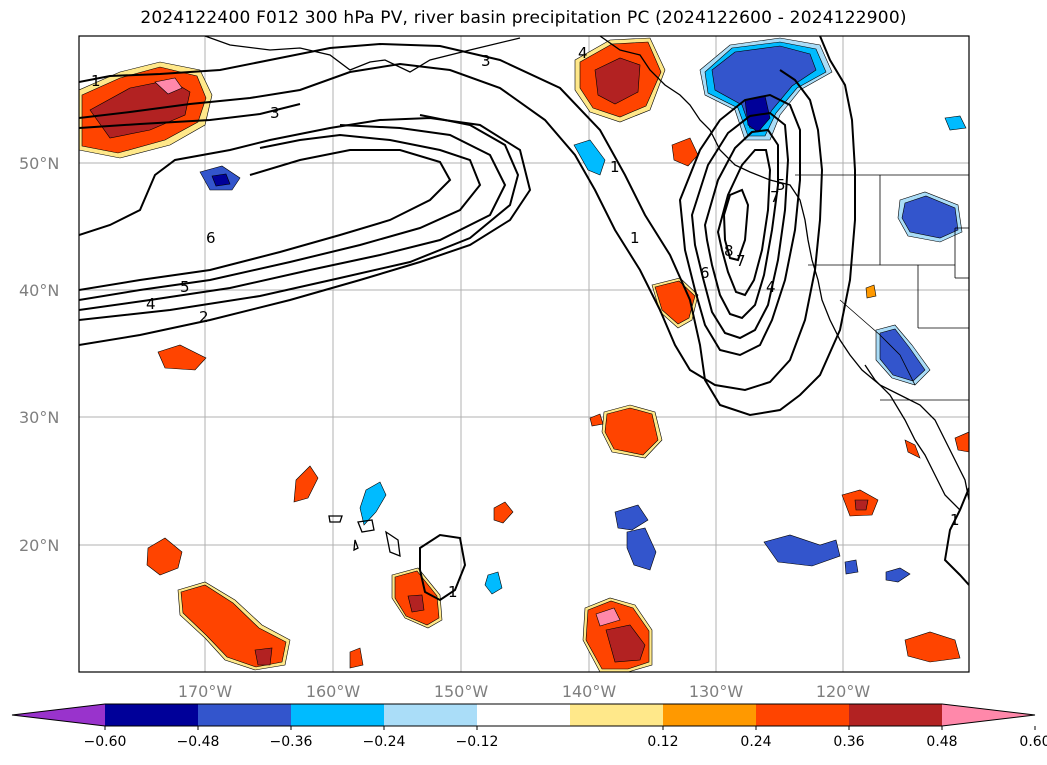 This screenshot has width=1047, height=765. What do you see at coordinates (662, 742) in the screenshot?
I see `colorbar-tick-label: 0.12` at bounding box center [662, 742].